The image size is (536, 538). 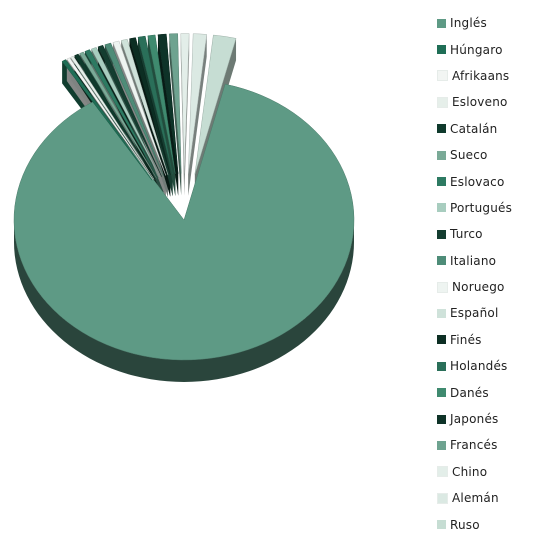 I want to click on legend-label: Catalán, so click(x=474, y=128).